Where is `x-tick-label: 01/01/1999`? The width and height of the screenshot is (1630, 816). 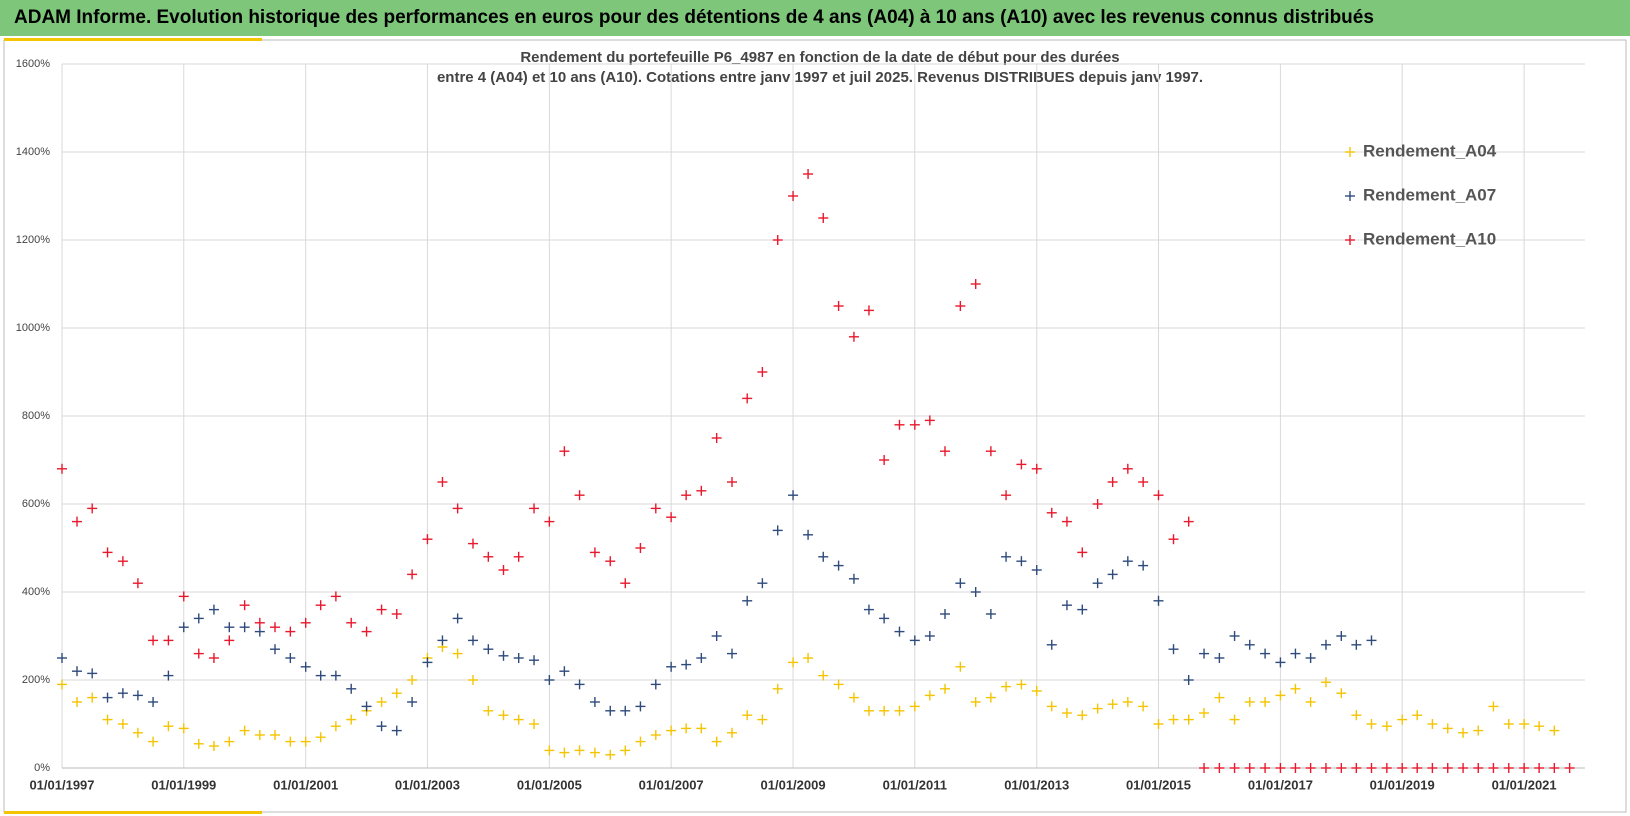
x-tick-label: 01/01/1999 is located at coordinates (183, 784).